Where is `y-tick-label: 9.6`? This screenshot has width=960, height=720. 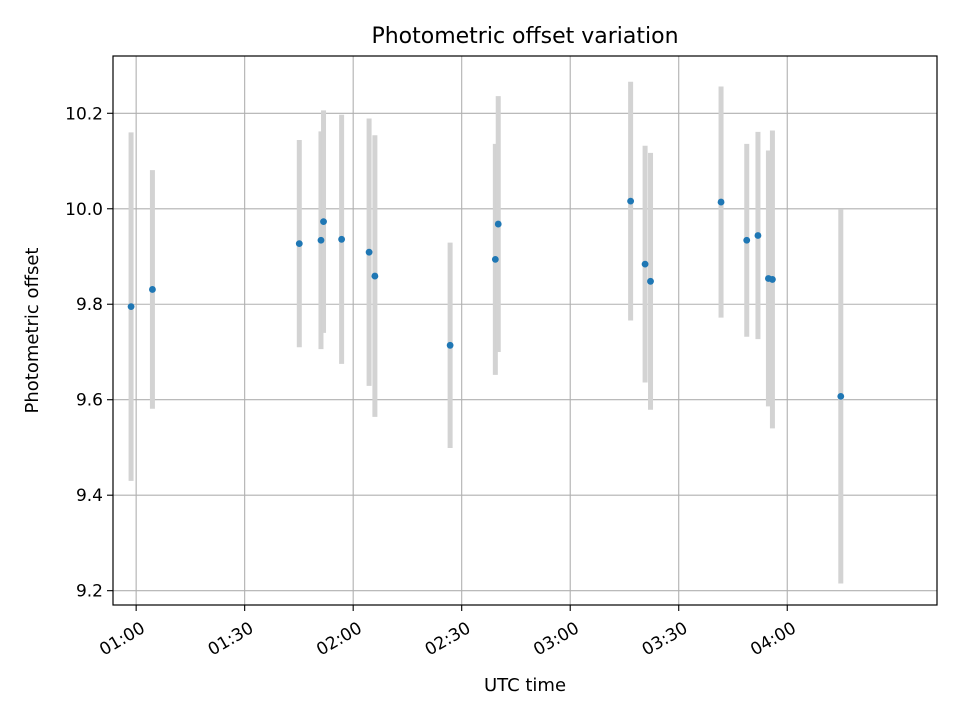 y-tick-label: 9.6 is located at coordinates (89, 401).